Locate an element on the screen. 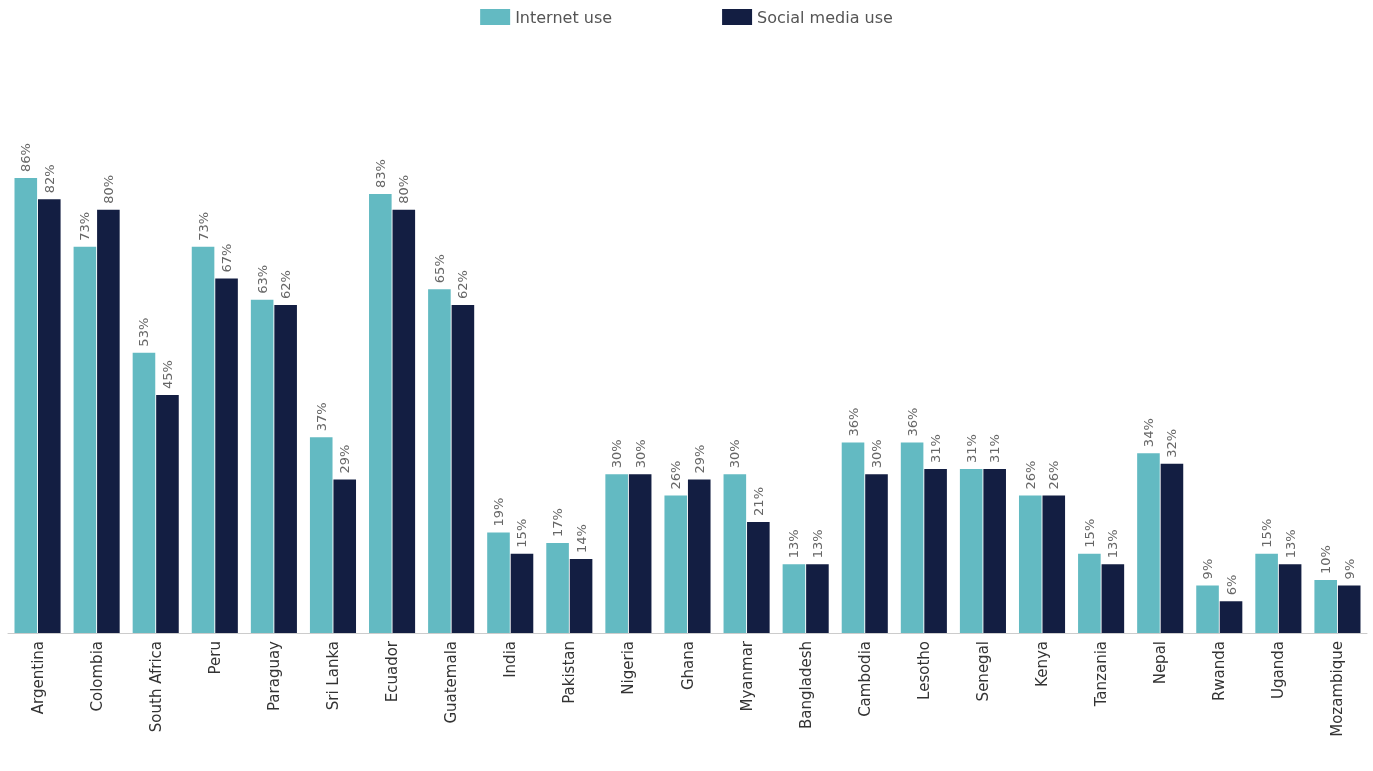  data-label: 67% is located at coordinates (227, 258).